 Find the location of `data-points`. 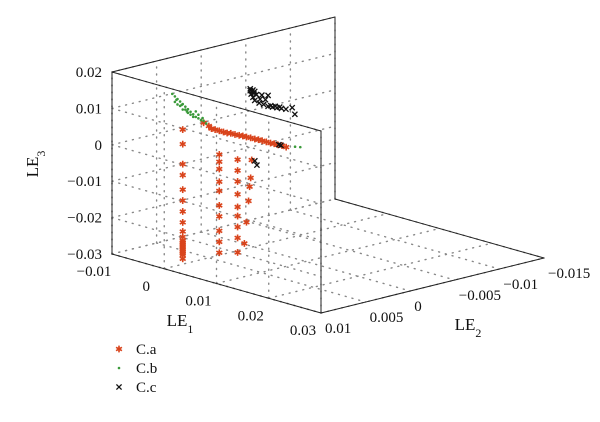

data-points is located at coordinates (236, 174).